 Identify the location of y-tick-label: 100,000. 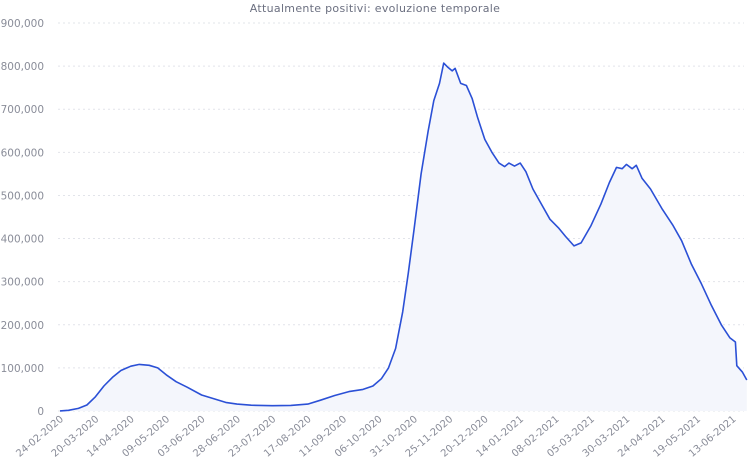
(22, 369).